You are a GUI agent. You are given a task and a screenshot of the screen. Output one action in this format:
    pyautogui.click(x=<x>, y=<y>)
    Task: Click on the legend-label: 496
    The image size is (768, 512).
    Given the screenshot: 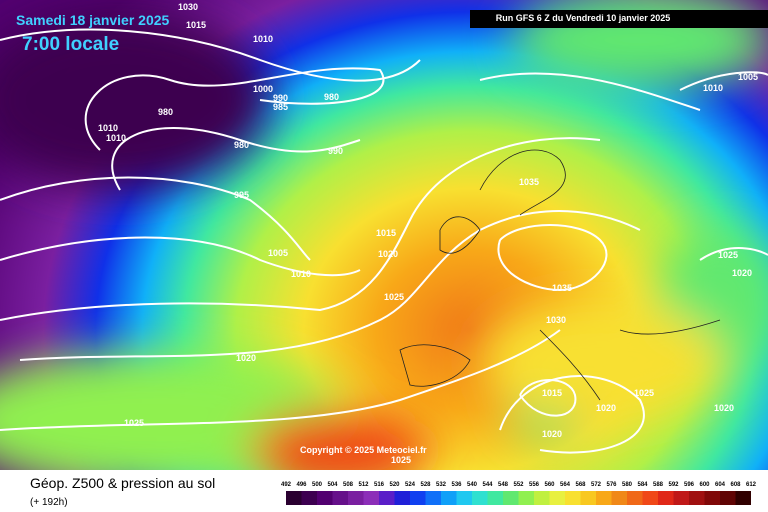 What is the action you would take?
    pyautogui.click(x=301, y=485)
    